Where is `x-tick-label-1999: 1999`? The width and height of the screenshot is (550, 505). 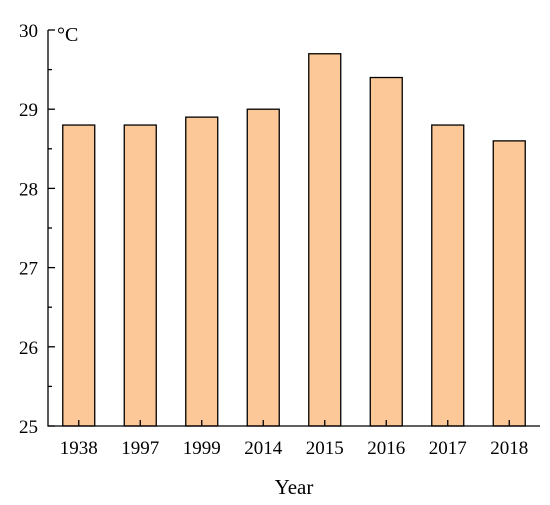
x-tick-label-1999: 1999 is located at coordinates (202, 448).